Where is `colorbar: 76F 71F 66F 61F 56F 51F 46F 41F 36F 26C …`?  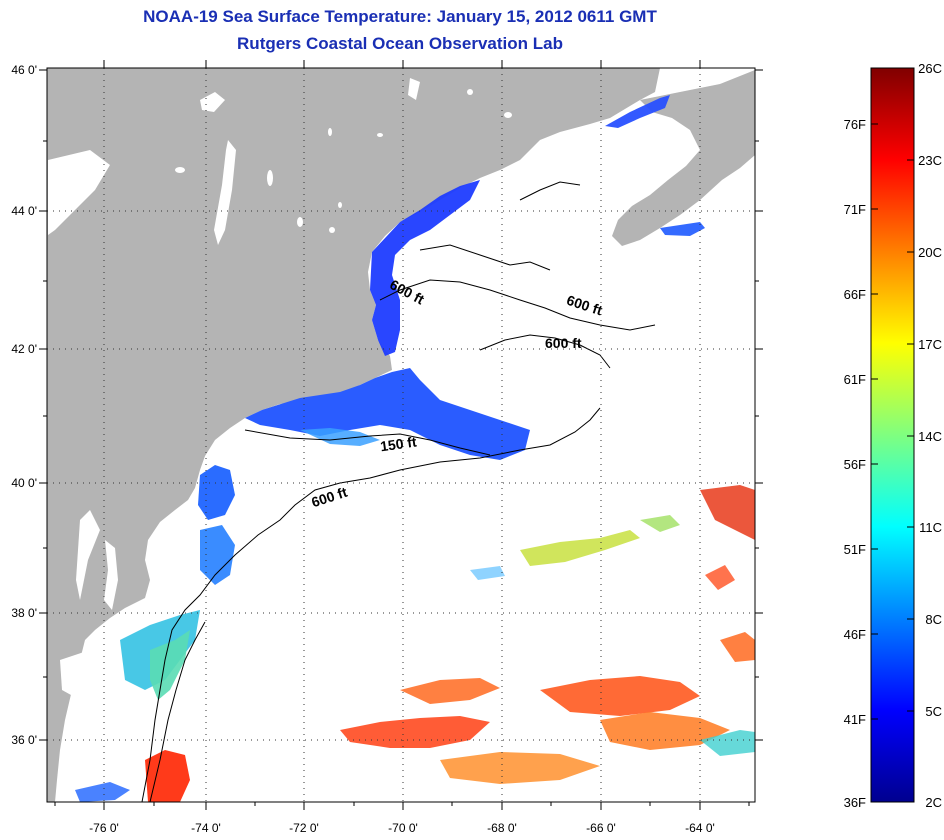 colorbar: 76F 71F 66F 61F 56F 51F 46F 41F 36F 26C … is located at coordinates (893, 435).